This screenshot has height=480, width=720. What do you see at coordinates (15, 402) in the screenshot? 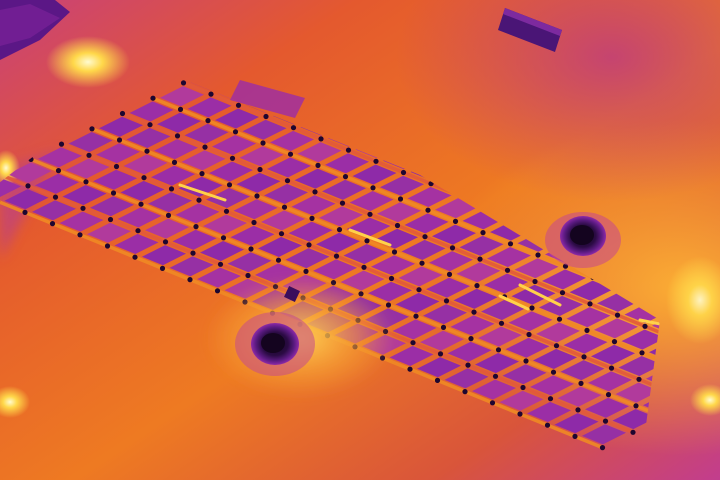
I see `hotspot-bottom-left` at bounding box center [15, 402].